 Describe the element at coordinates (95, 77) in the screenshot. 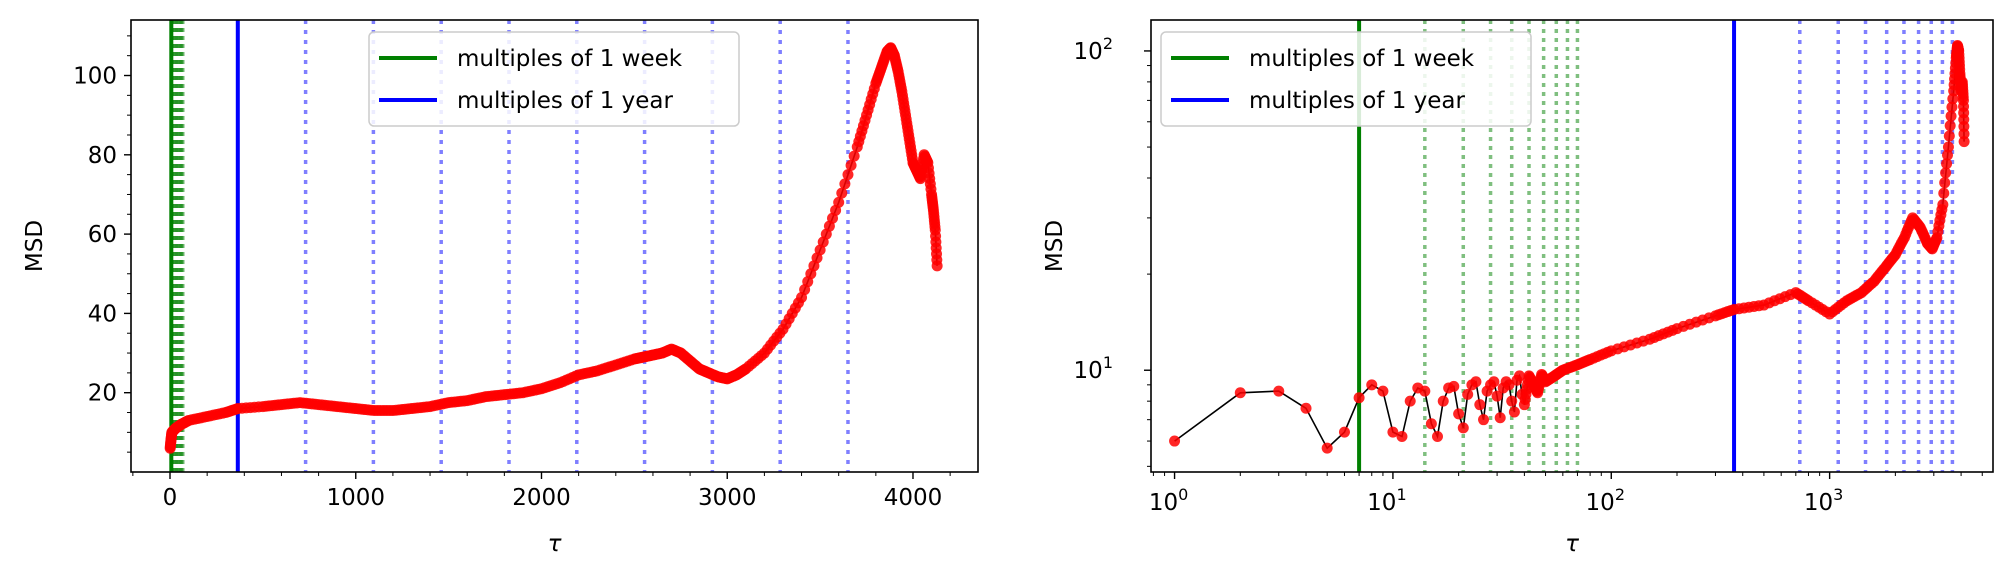

I see `y-tick-label: 100` at that location.